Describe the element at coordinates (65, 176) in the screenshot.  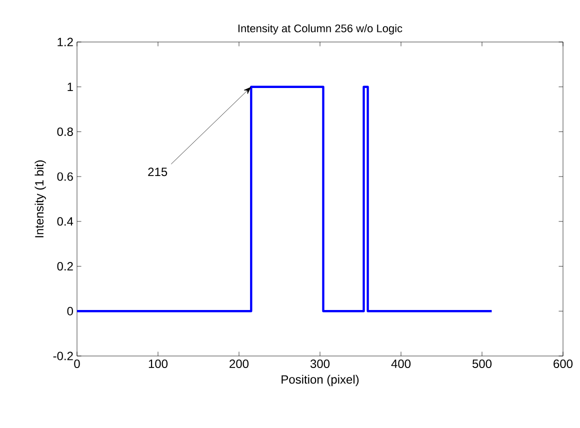
I see `y-tick-label: 0.6` at that location.